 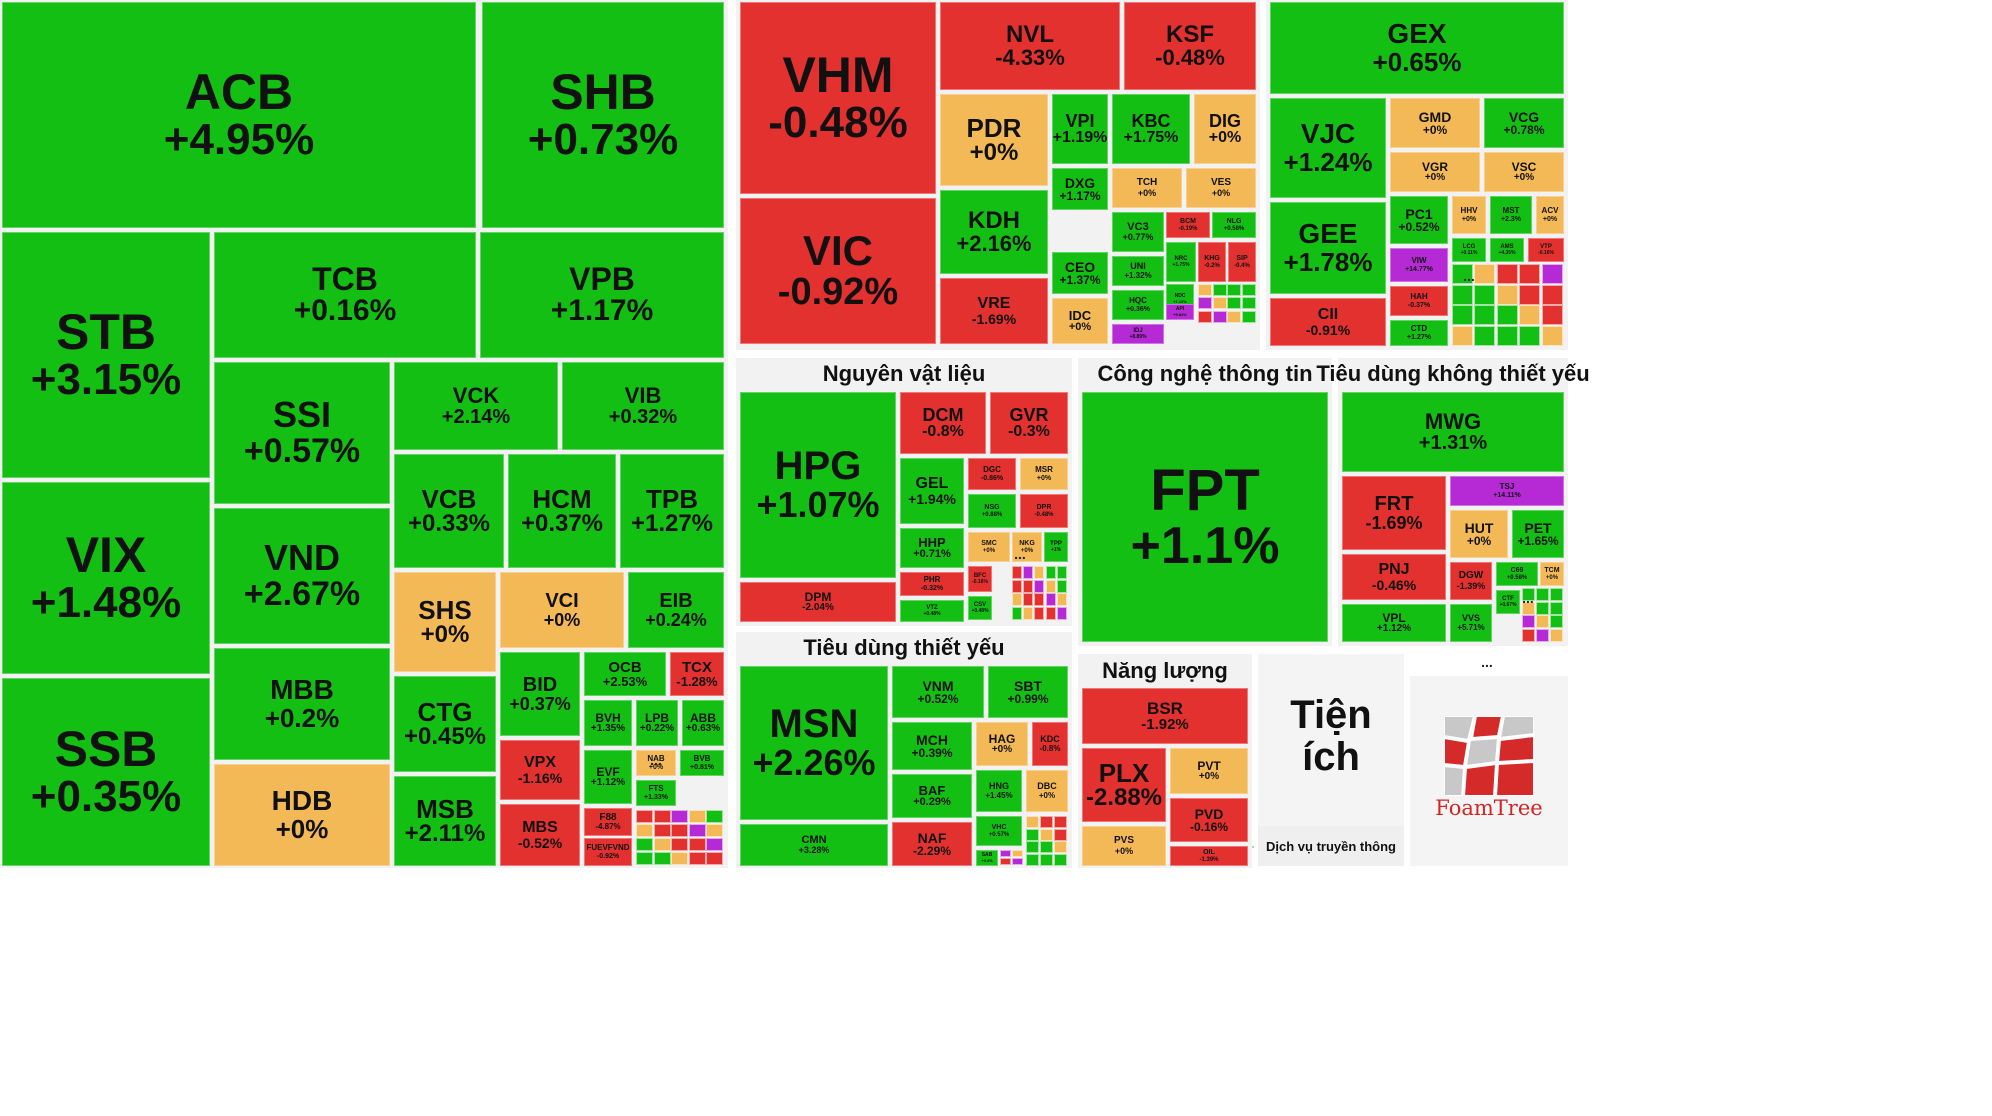 I want to click on stock-tile: VVS +5.71%, so click(x=1471, y=623).